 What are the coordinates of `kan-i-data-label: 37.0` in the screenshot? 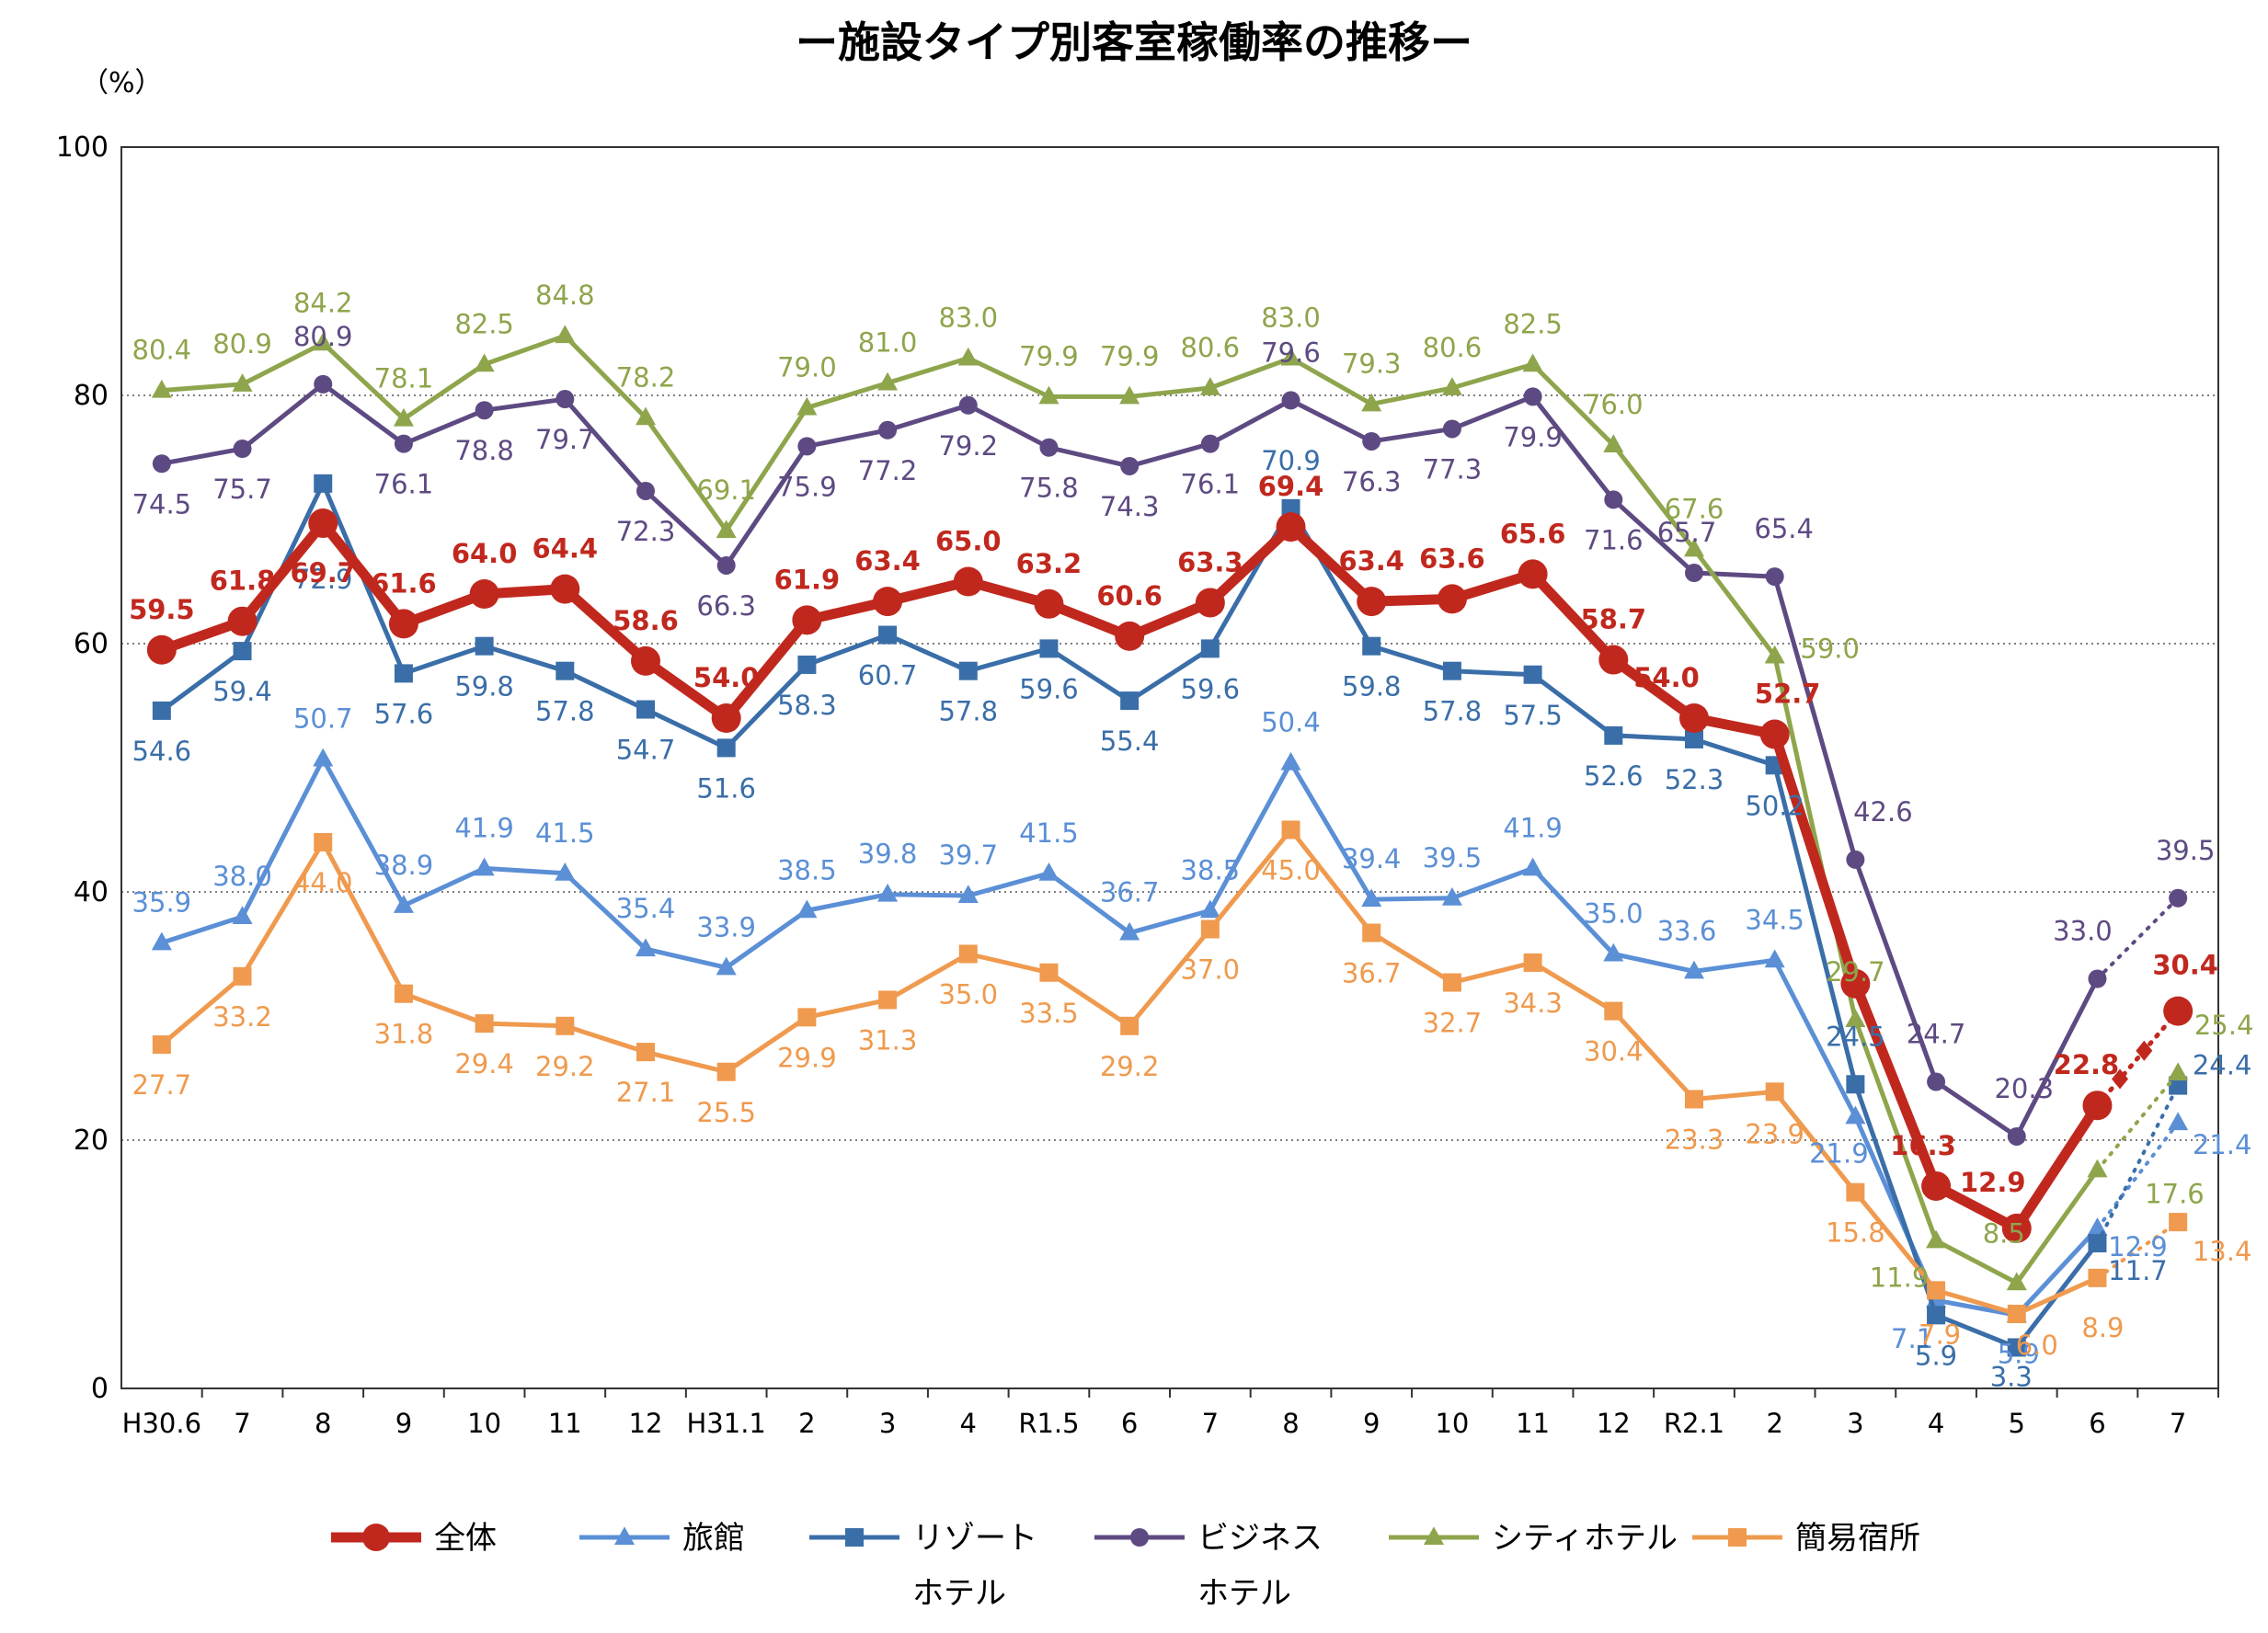 It's located at (1211, 970).